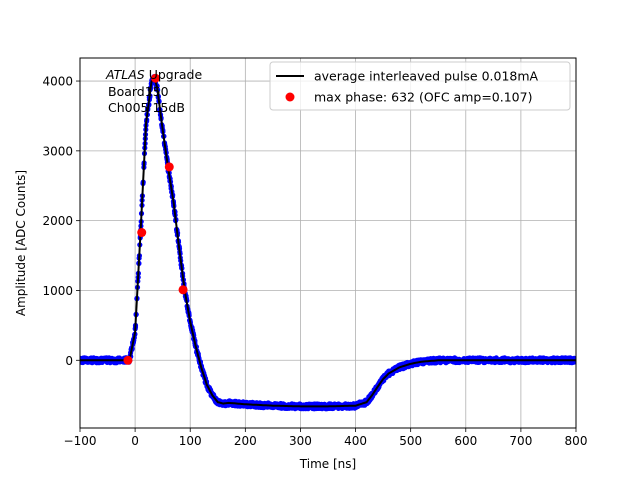 The height and width of the screenshot is (480, 640). What do you see at coordinates (426, 76) in the screenshot?
I see `legend-entry-average: average interleaved pulse 0.018mA` at bounding box center [426, 76].